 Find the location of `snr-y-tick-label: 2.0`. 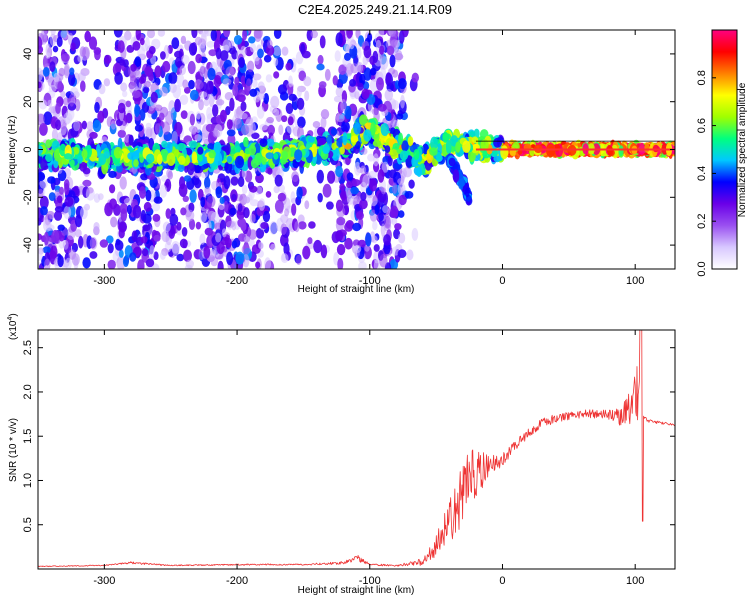

snr-y-tick-label: 2.0 is located at coordinates (28, 391).